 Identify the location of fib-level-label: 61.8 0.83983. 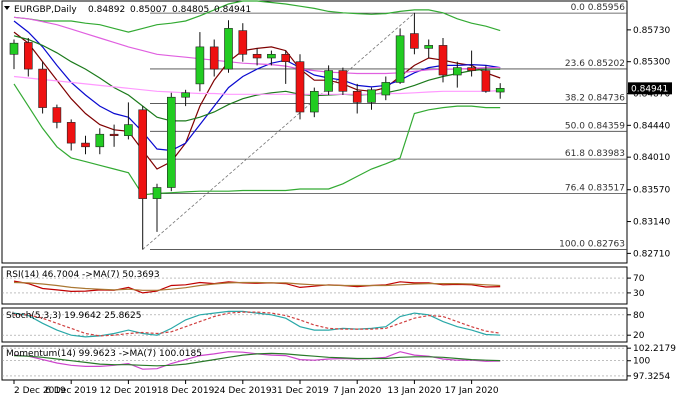
(595, 154).